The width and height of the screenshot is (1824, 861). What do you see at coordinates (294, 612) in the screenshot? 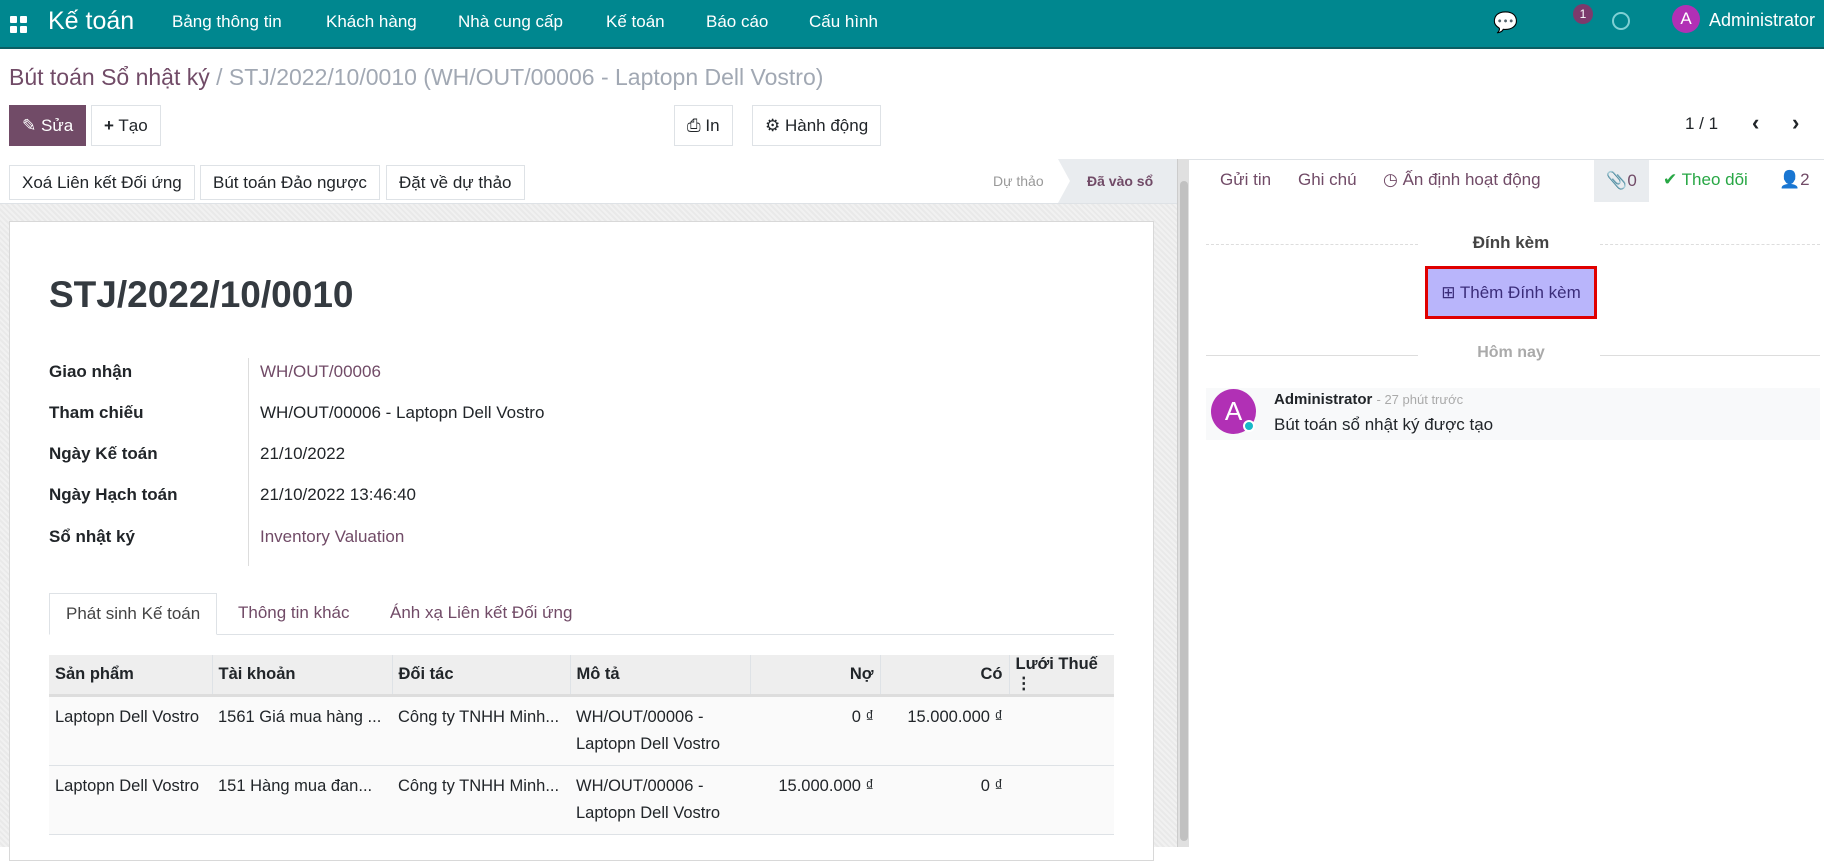
I see `tab-thong-tin-khac: Thông tin khác` at bounding box center [294, 612].